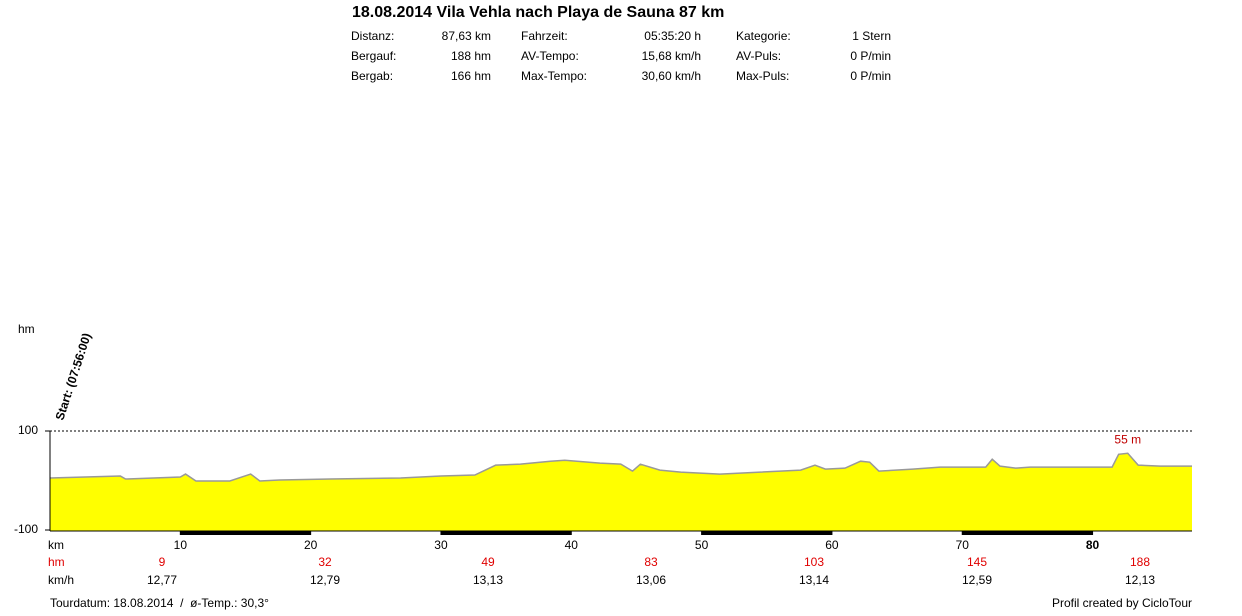 Image resolution: width=1242 pixels, height=616 pixels. What do you see at coordinates (1093, 545) in the screenshot?
I see `x-tick-label: 80` at bounding box center [1093, 545].